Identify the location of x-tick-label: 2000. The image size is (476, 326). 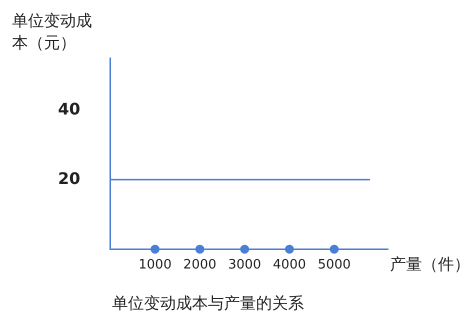
(199, 264).